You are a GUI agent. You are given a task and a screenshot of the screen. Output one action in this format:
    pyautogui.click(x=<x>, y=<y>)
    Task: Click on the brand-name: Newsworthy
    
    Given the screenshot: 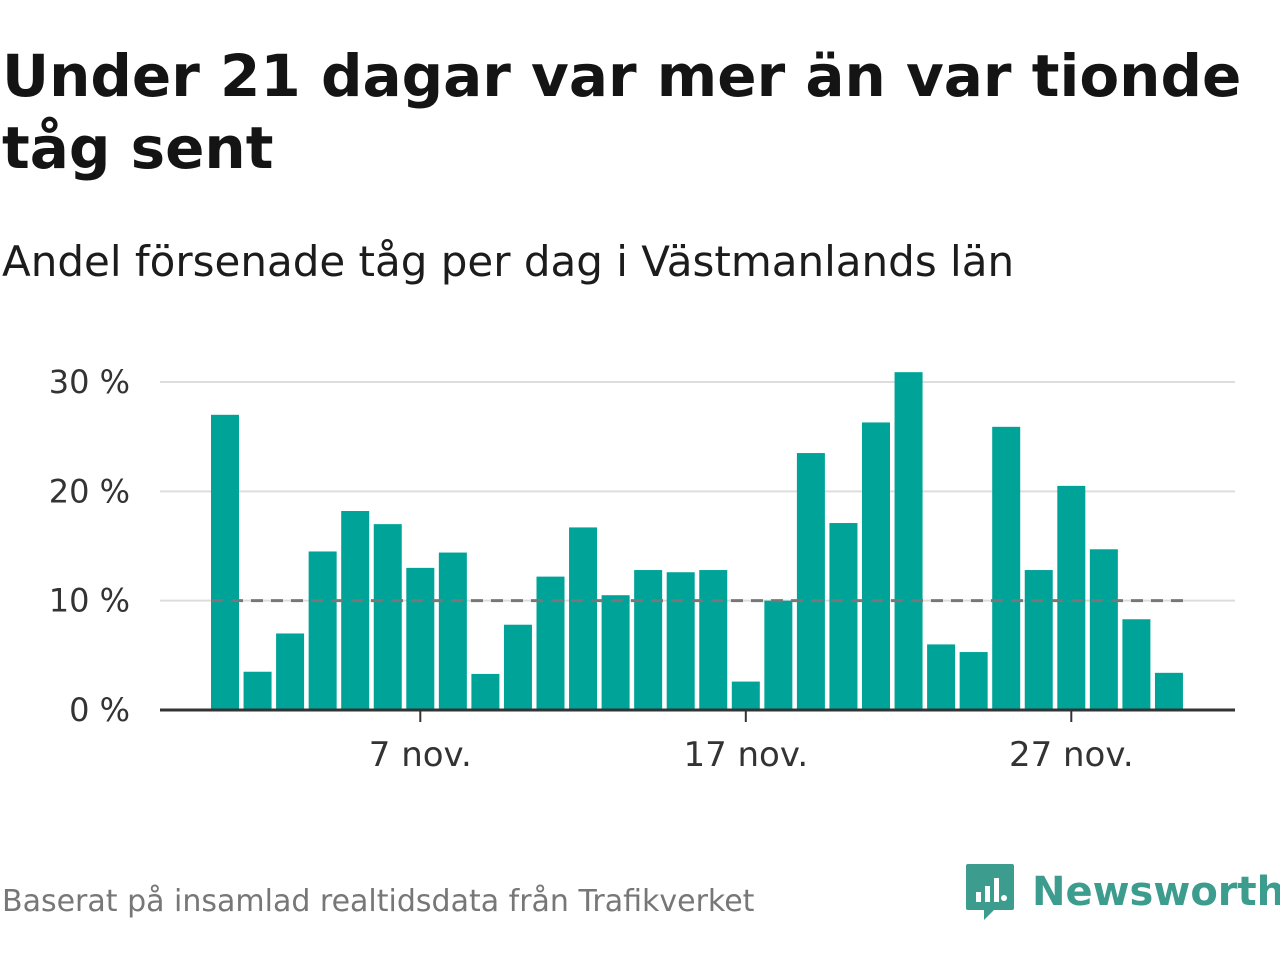 What is the action you would take?
    pyautogui.click(x=1156, y=892)
    